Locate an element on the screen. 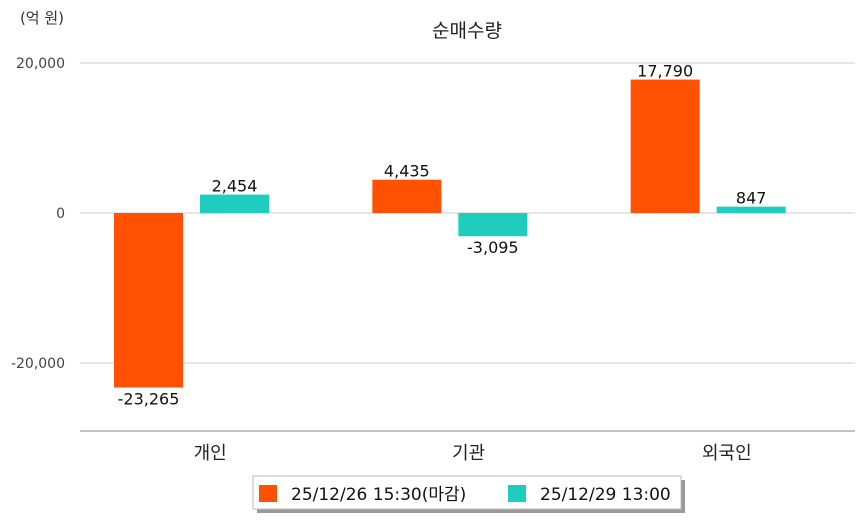  bar-개인-0 is located at coordinates (148, 300).